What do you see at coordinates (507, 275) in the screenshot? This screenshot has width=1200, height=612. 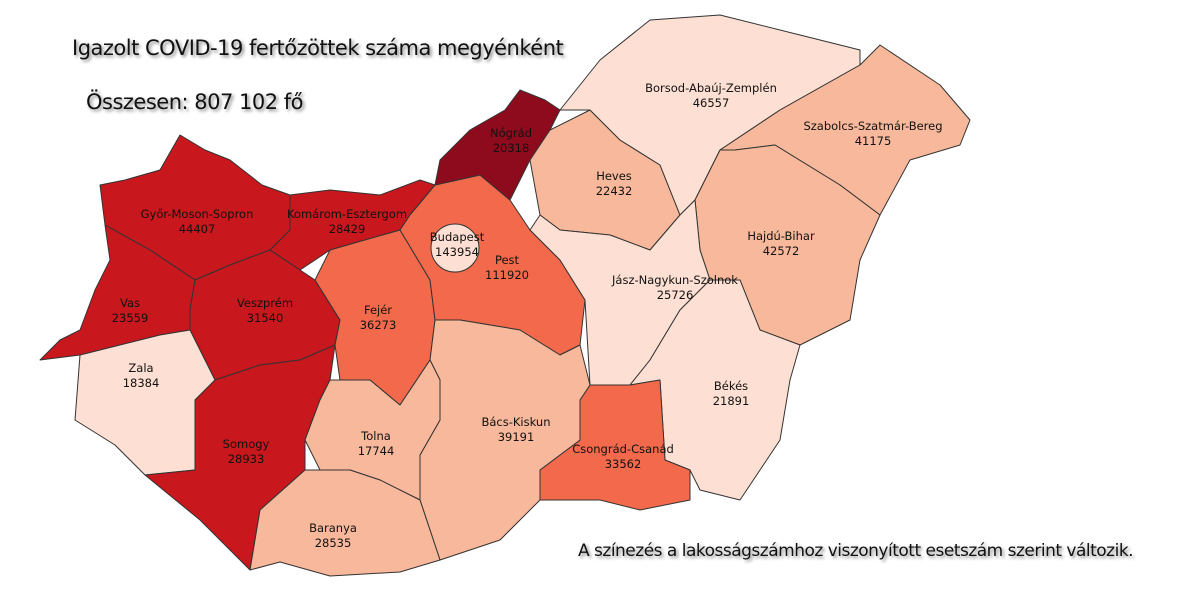 I see `county-case-count: 111920` at bounding box center [507, 275].